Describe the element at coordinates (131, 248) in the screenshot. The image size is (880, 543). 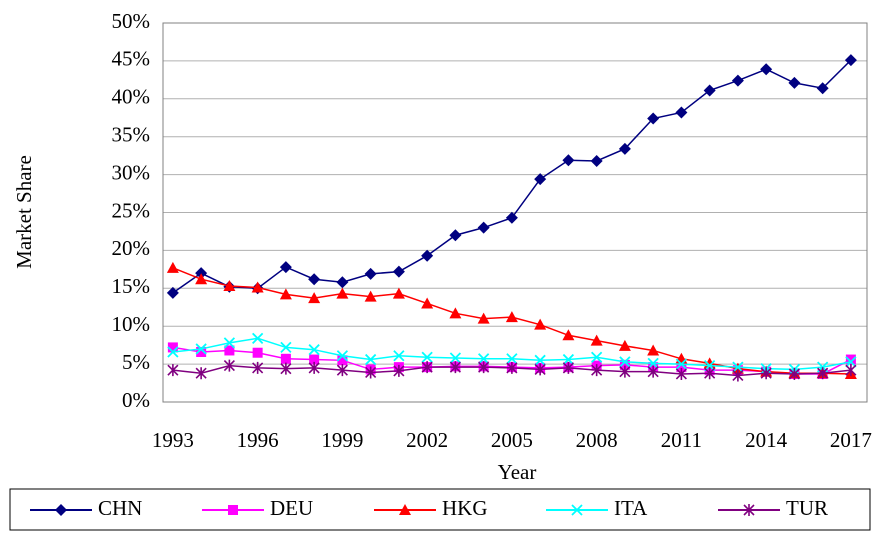
I see `y-tick-label: 20%` at that location.